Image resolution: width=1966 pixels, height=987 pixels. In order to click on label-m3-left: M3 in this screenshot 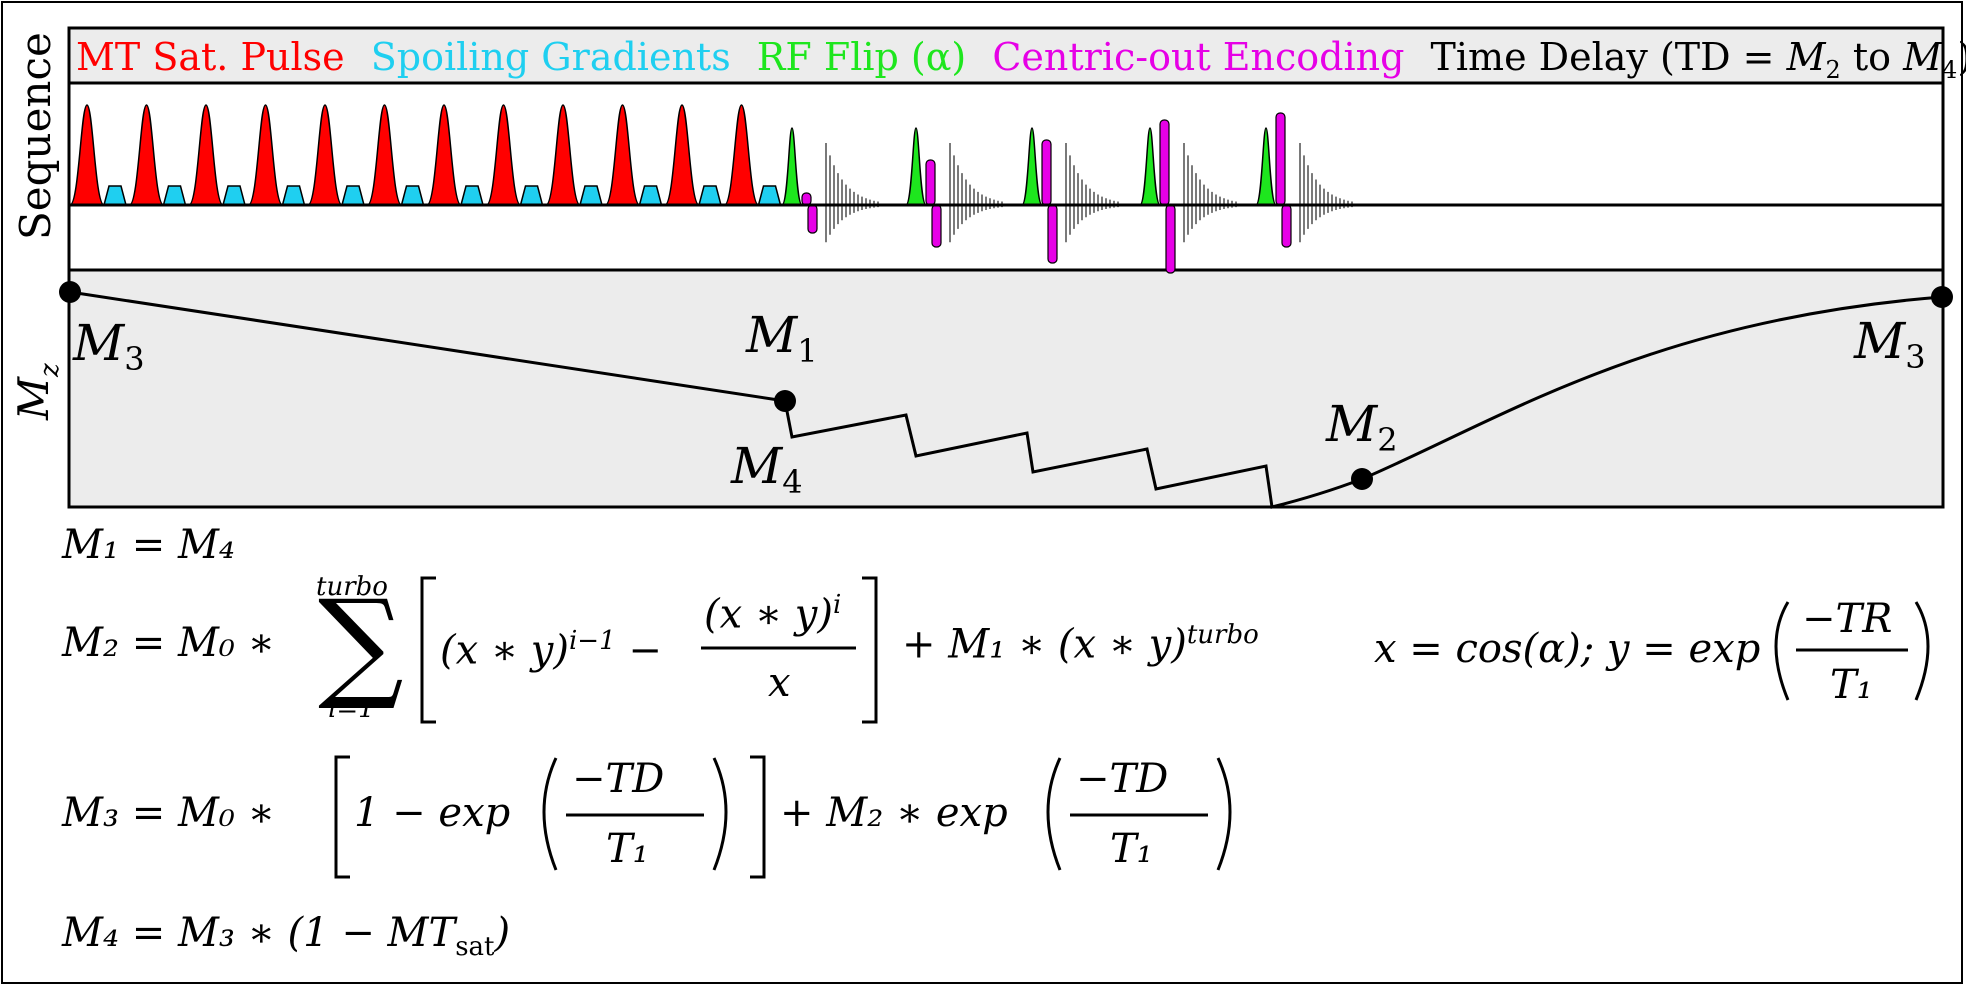, I will do `click(108, 346)`.